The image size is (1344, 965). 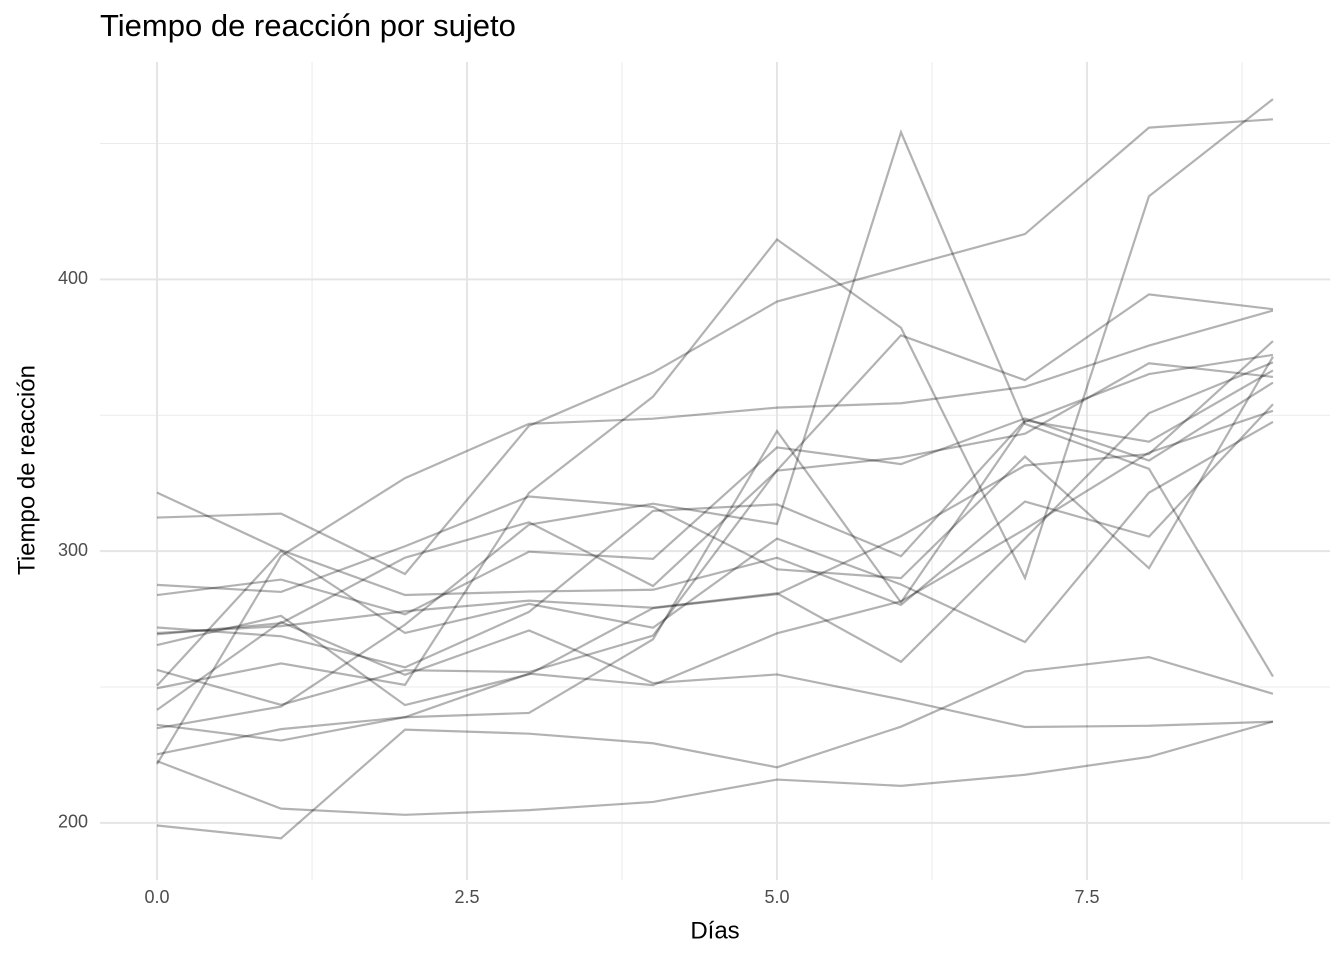 I want to click on x-tick-label: 7.5, so click(x=1086, y=897).